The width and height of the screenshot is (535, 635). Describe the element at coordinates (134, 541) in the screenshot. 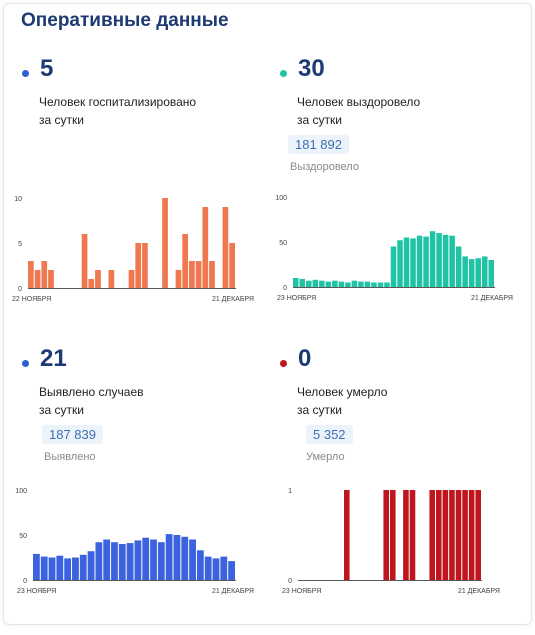

I see `detected-chart: 0 50 100 23 НОЯБРЯ 21 ДЕКАБРЯ` at that location.